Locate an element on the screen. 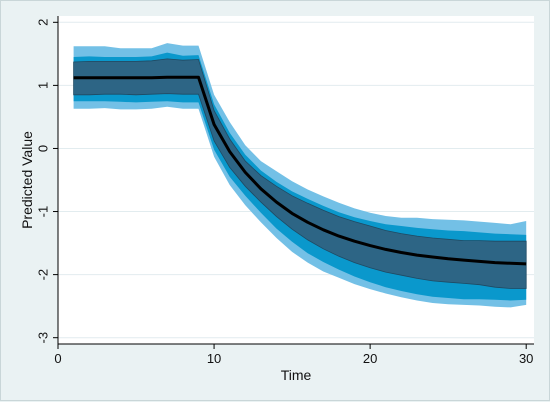  x-tick-label-3: 30 is located at coordinates (526, 358).